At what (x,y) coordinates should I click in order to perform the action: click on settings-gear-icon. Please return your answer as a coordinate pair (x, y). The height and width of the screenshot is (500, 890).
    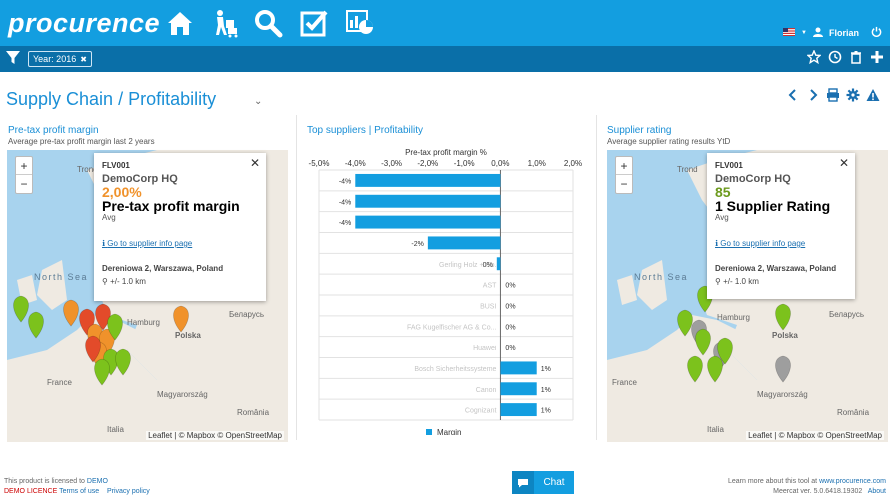
    Looking at the image, I should click on (853, 95).